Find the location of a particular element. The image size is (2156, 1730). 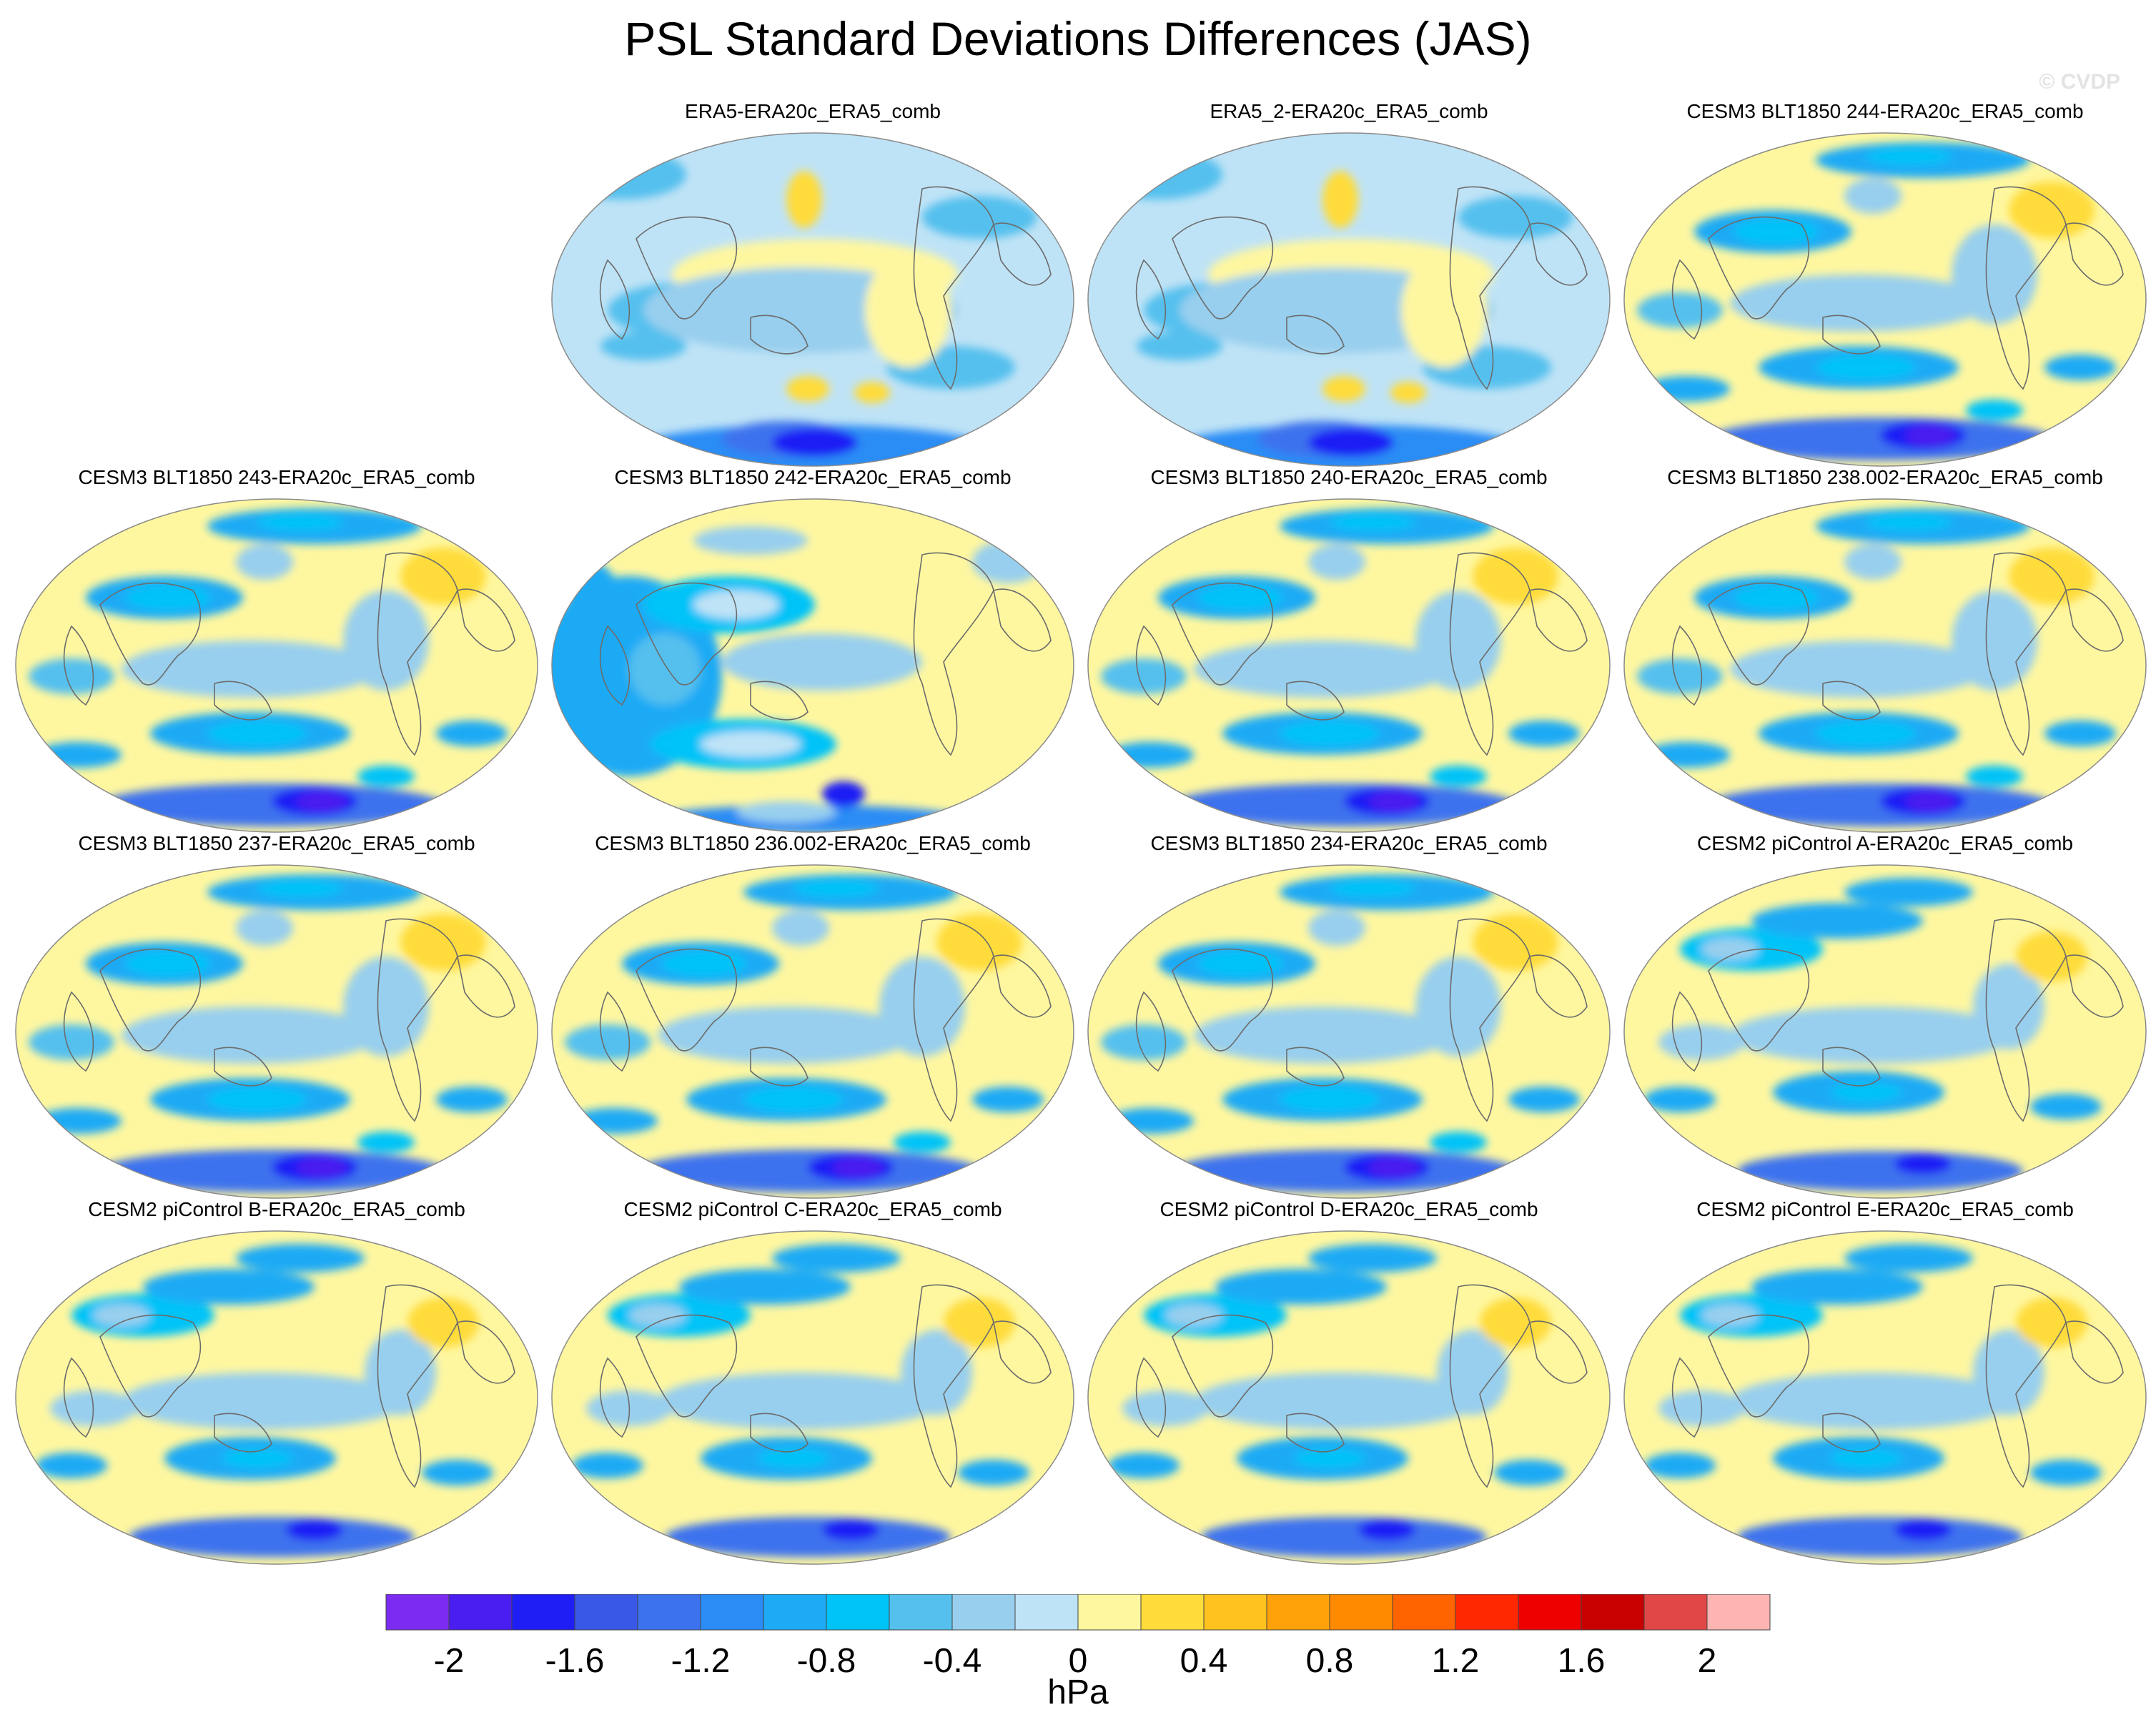

map-panel: CESM3 BLT1850 242-ERA20c_ERA5_comb is located at coordinates (812, 649).